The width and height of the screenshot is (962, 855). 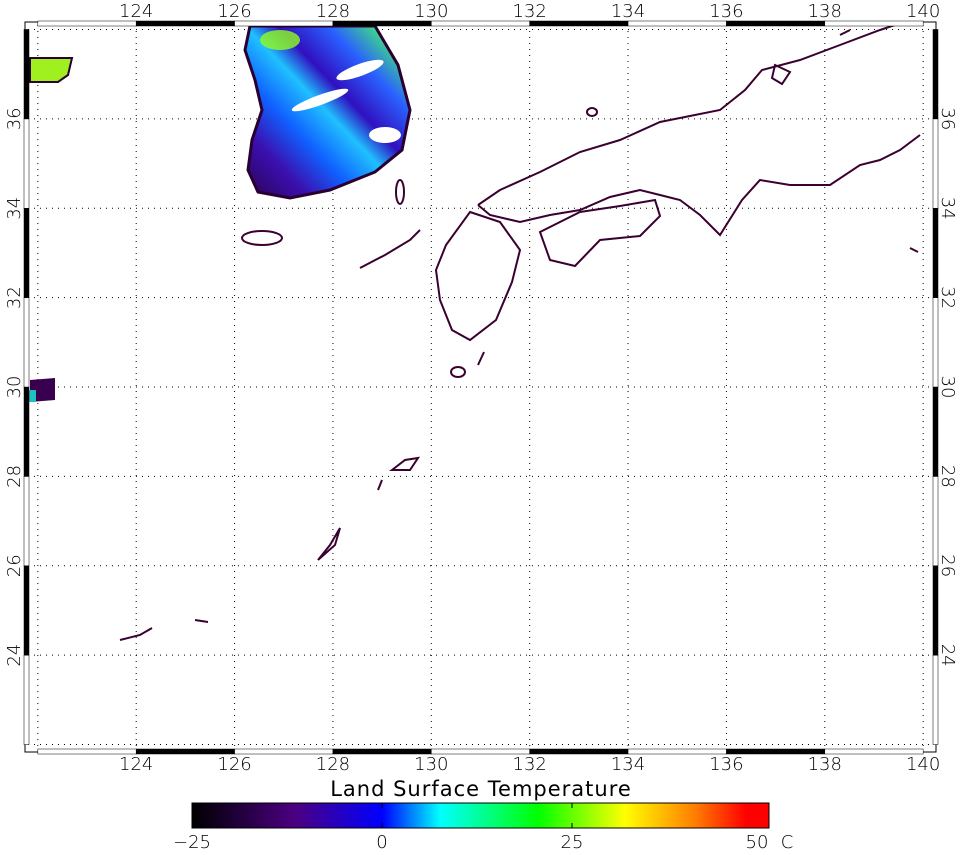 I want to click on colorbar-label-max: 50, so click(x=757, y=842).